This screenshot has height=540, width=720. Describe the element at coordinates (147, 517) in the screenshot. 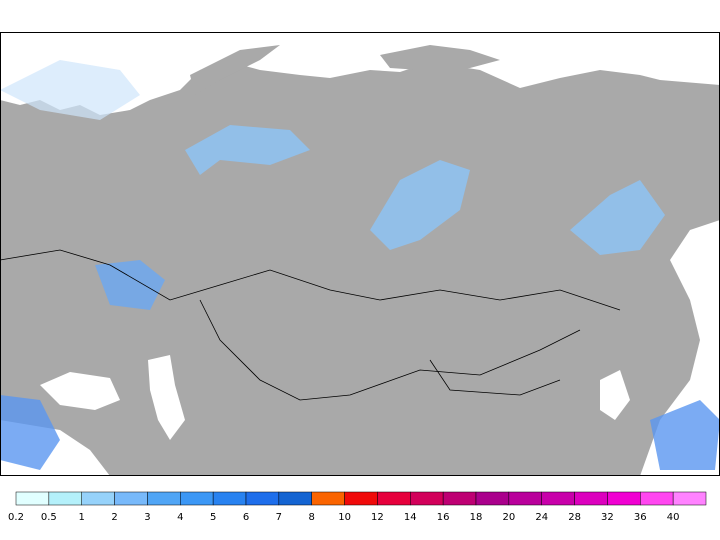

I see `colorbar-label: 3` at that location.